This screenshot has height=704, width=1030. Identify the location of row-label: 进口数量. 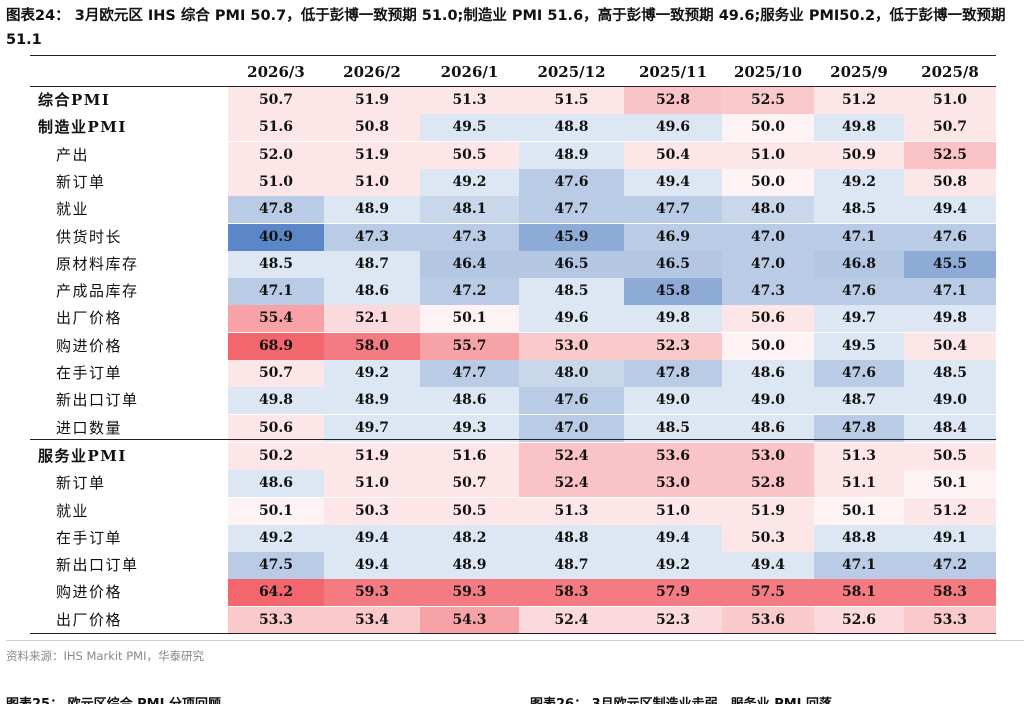
(89, 427).